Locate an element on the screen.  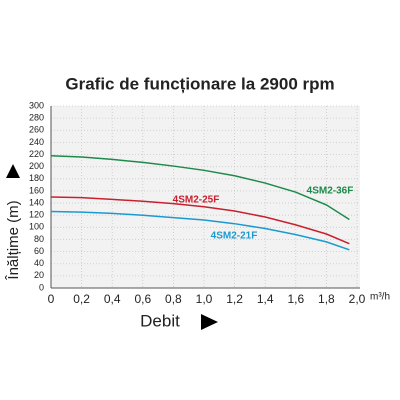
y-tick-label: 20 is located at coordinates (39, 275).